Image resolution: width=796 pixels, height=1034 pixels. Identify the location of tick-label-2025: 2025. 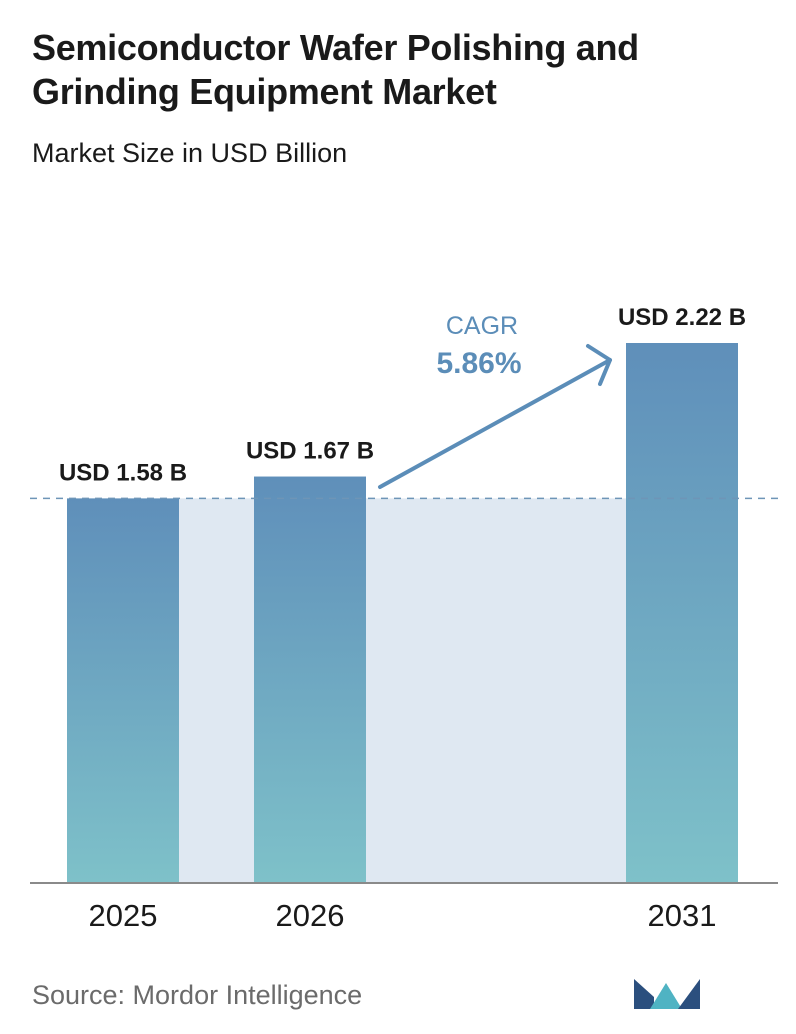
(123, 915).